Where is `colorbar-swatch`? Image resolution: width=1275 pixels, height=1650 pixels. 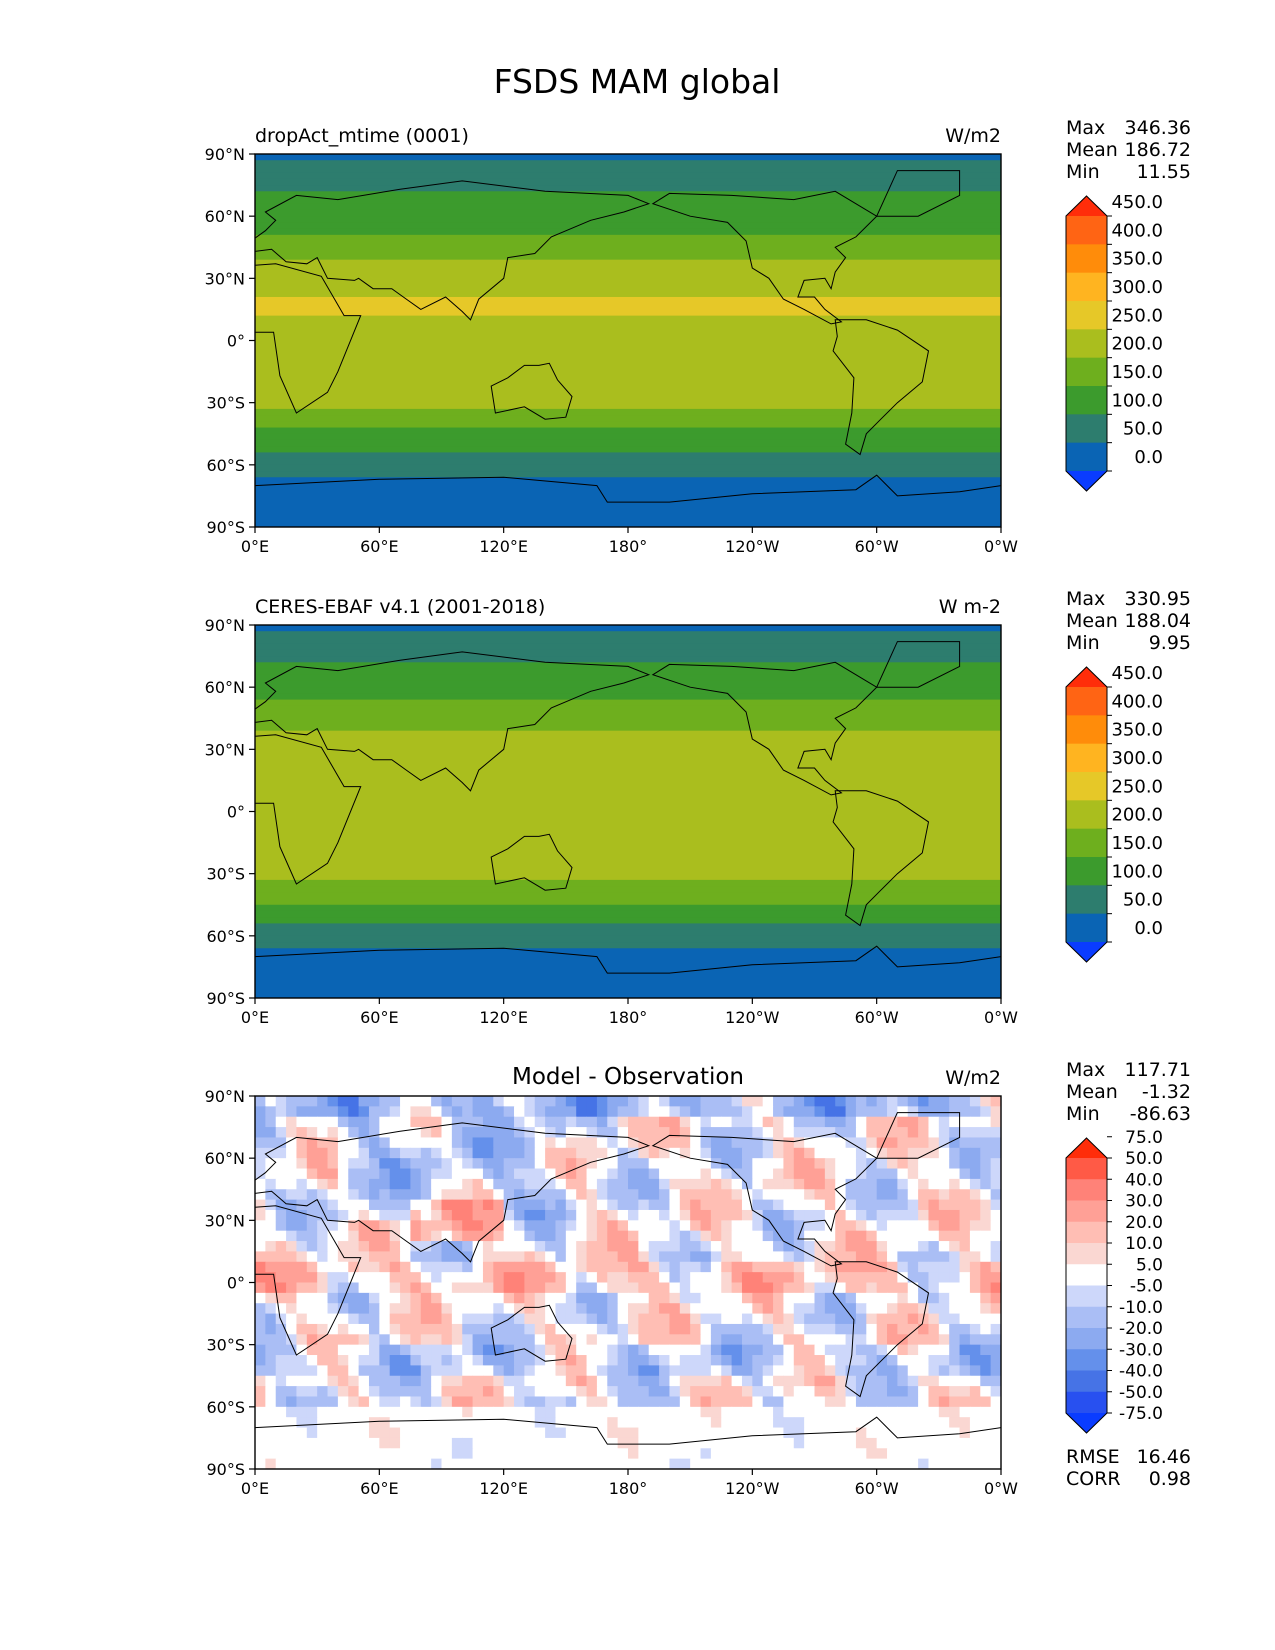 colorbar-swatch is located at coordinates (1086, 1381).